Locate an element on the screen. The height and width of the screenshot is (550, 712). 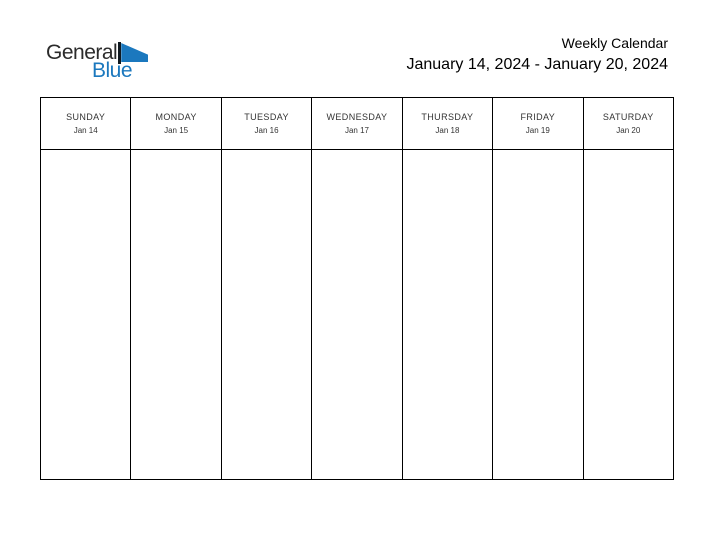
day-name-label: MONDAY is located at coordinates (176, 117).